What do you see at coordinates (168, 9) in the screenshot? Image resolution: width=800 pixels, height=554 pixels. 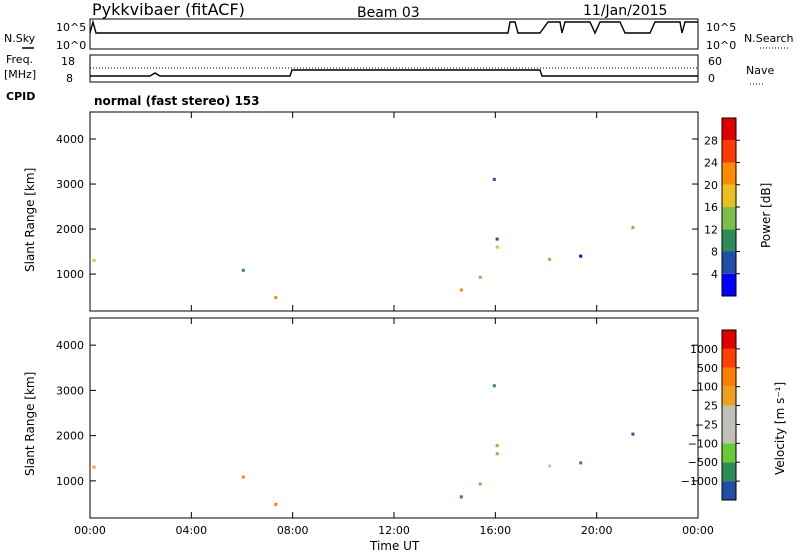 I see `station-title: Pykkvibaer (fitACF)` at bounding box center [168, 9].